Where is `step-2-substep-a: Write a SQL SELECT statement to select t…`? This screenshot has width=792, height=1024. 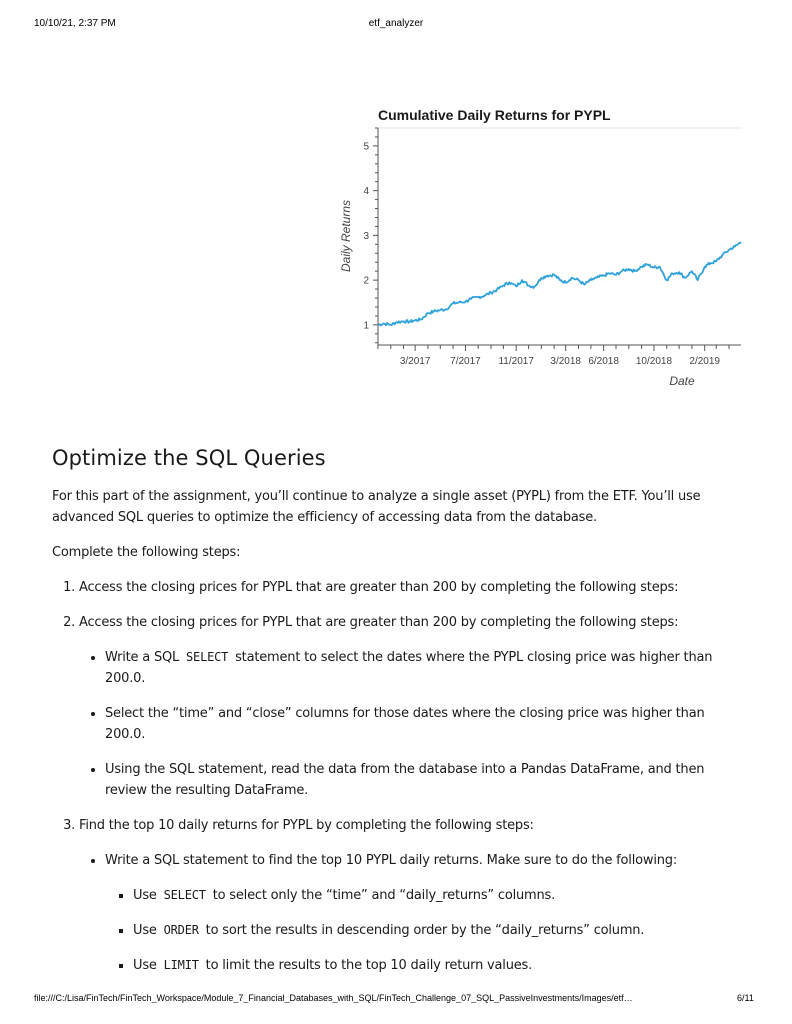
step-2-substep-a: Write a SQL SELECT statement to select t… is located at coordinates (423, 668).